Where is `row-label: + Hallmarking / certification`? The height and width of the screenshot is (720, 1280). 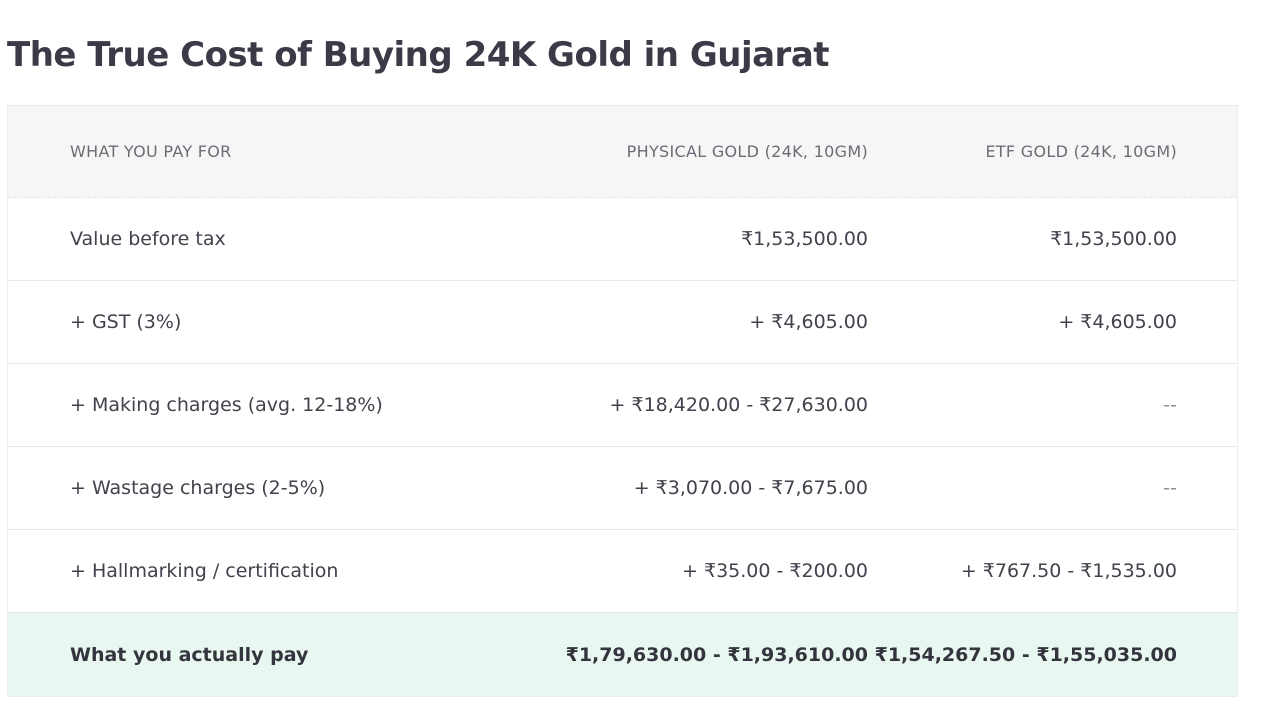
row-label: + Hallmarking / certification is located at coordinates (204, 571).